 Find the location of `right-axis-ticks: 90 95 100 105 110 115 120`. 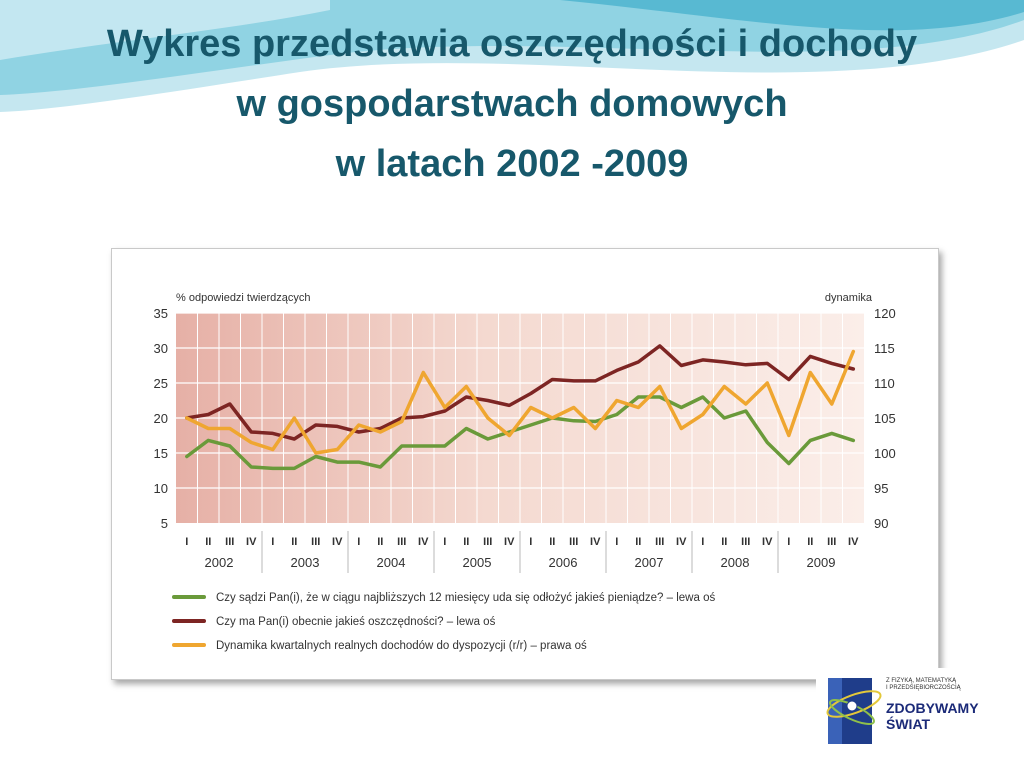

right-axis-ticks: 90 95 100 105 110 115 120 is located at coordinates (885, 418).